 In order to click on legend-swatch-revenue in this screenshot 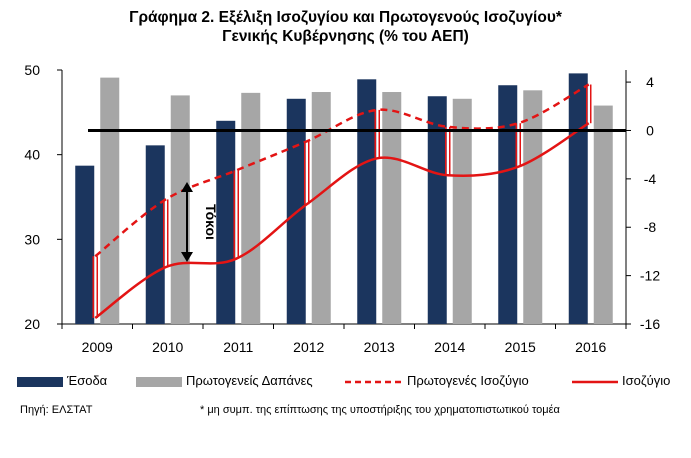, I will do `click(40, 382)`.